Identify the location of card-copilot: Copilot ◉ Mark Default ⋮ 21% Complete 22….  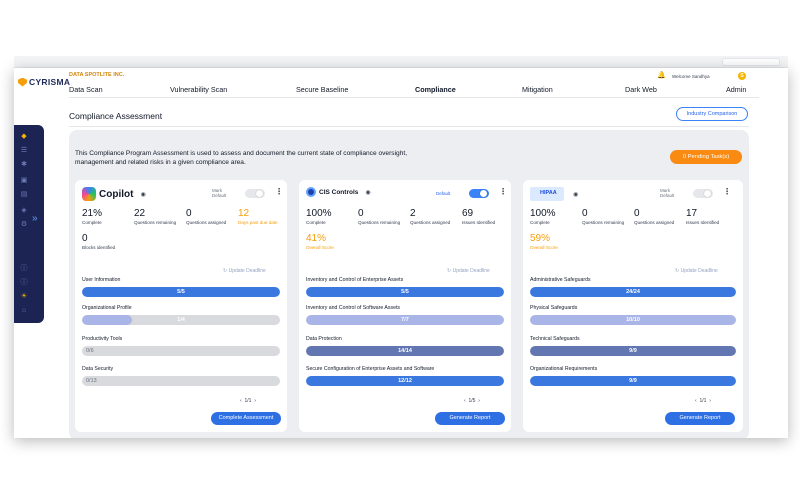
(181, 306).